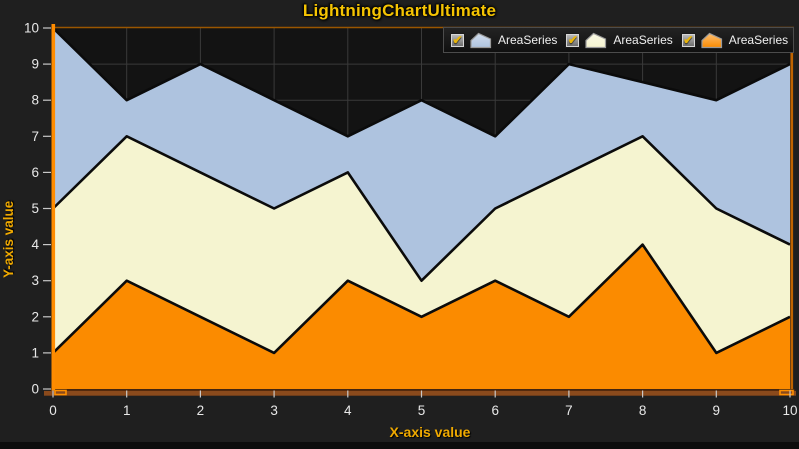 This screenshot has width=799, height=449. I want to click on legend-checkbox-0: ✔, so click(457, 40).